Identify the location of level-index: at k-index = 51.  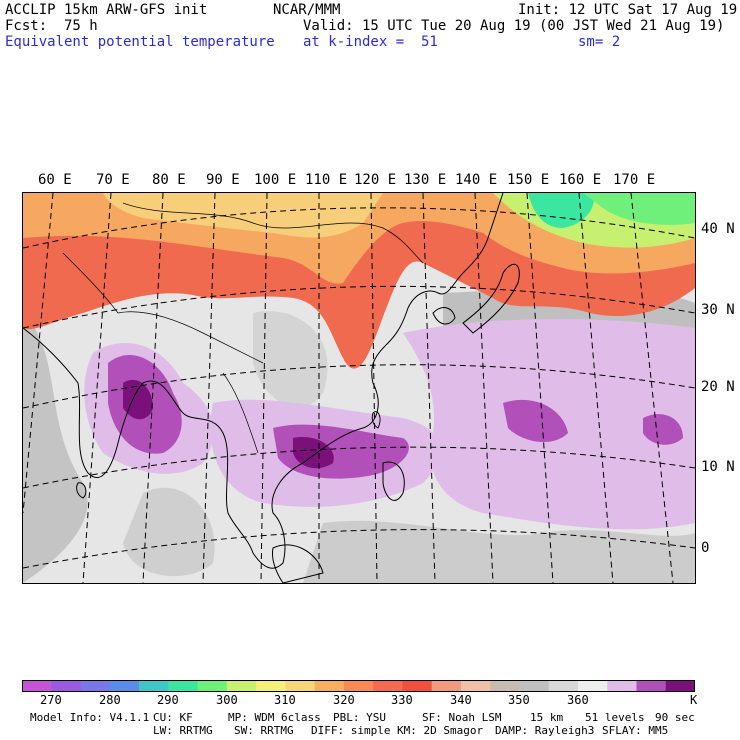
(370, 42).